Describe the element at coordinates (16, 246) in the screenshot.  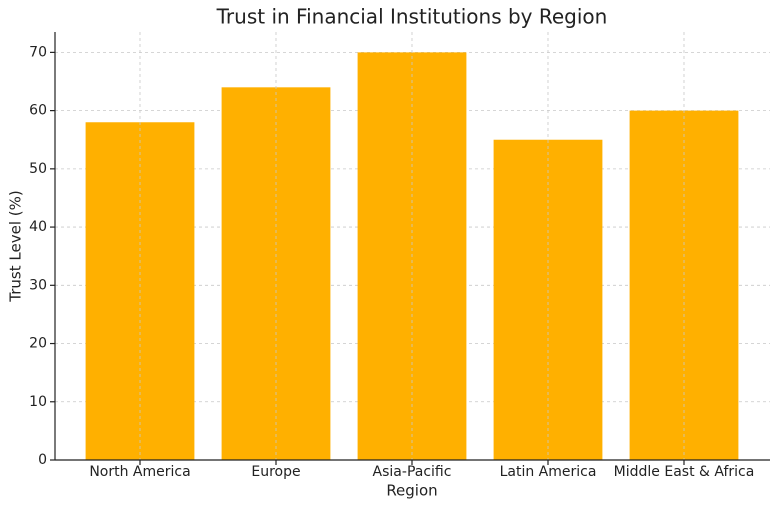
I see `y-axis-label: Trust Level (%)` at that location.